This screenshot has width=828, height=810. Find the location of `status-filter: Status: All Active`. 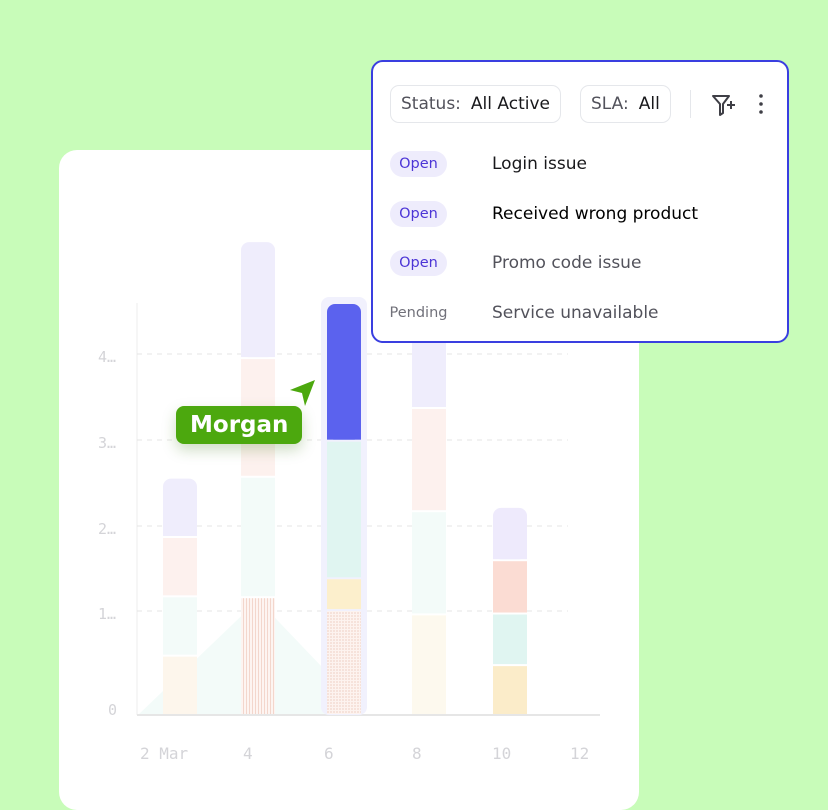

status-filter: Status: All Active is located at coordinates (475, 104).